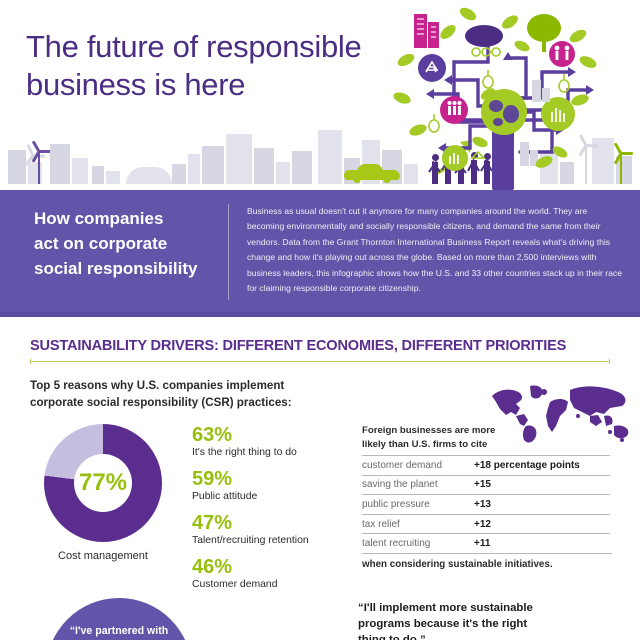  What do you see at coordinates (396, 504) in the screenshot?
I see `table-cell-key: public pressure` at bounding box center [396, 504].